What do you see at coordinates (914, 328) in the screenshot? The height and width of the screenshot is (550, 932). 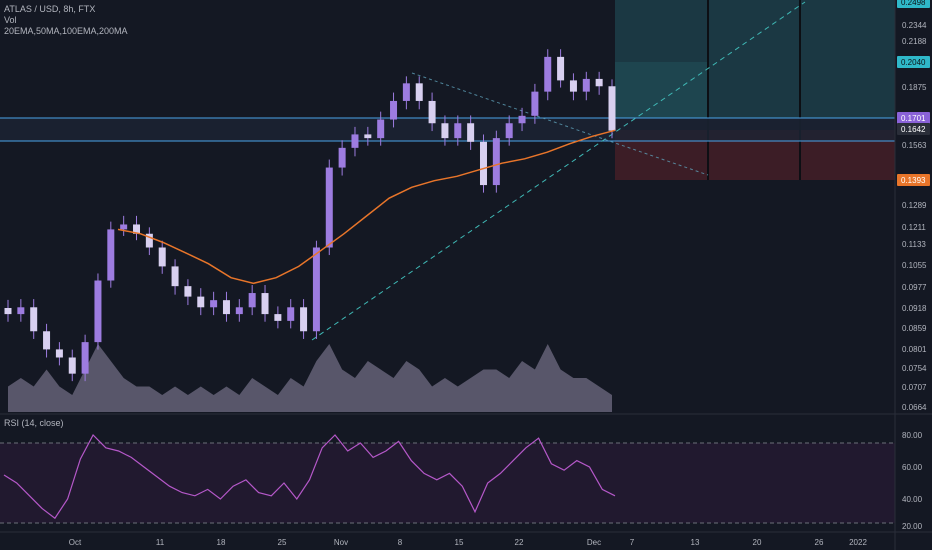 I see `price-tick-label: 0.0859` at bounding box center [914, 328].